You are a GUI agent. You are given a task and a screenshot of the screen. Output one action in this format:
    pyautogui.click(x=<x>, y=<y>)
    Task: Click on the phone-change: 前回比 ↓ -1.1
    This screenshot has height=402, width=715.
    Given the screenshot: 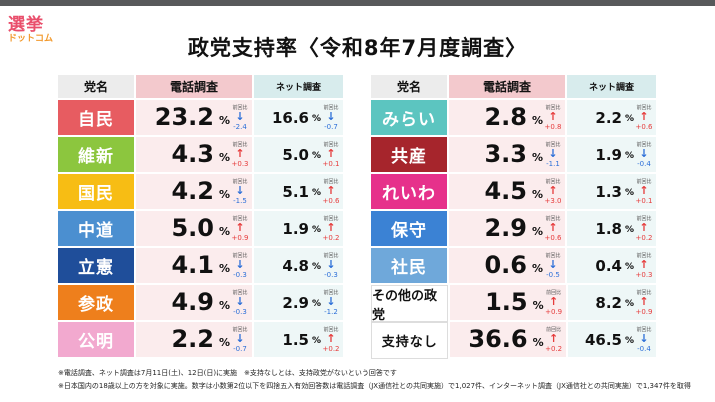 What is the action you would take?
    pyautogui.click(x=553, y=155)
    